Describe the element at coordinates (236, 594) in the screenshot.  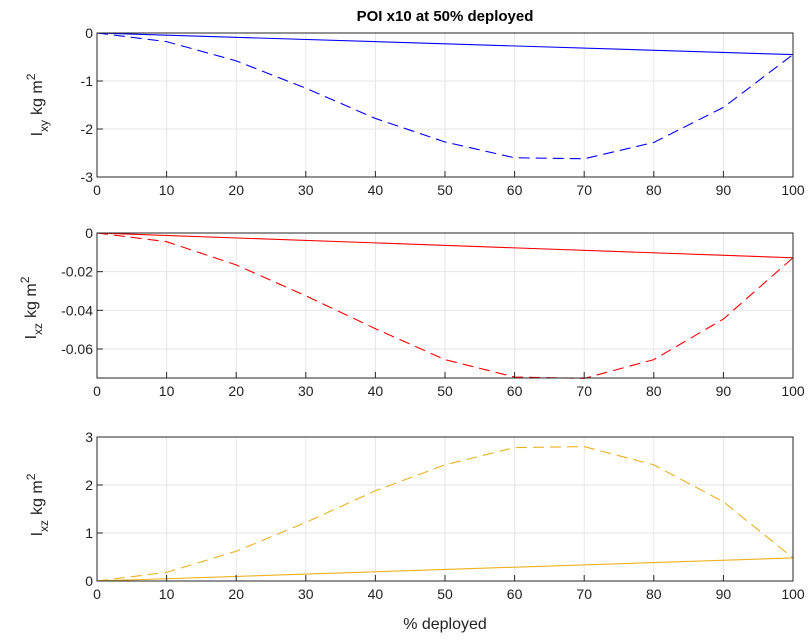
I see `subplot-2-xtick-label-2: 20` at that location.